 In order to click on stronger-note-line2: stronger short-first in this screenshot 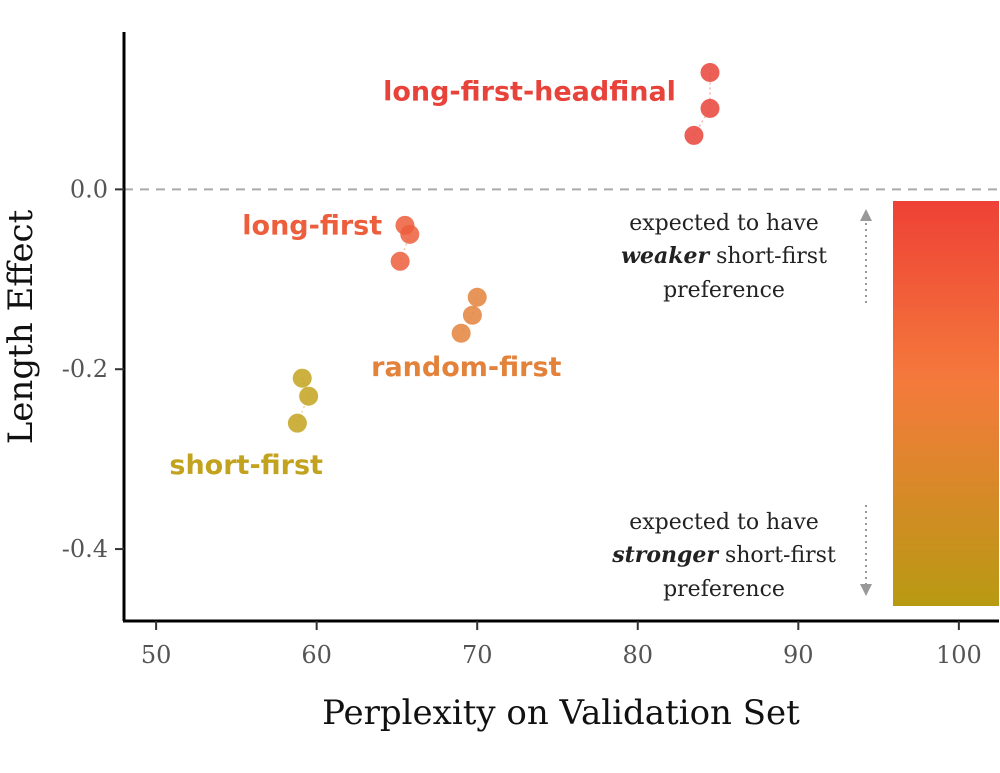, I will do `click(723, 555)`.